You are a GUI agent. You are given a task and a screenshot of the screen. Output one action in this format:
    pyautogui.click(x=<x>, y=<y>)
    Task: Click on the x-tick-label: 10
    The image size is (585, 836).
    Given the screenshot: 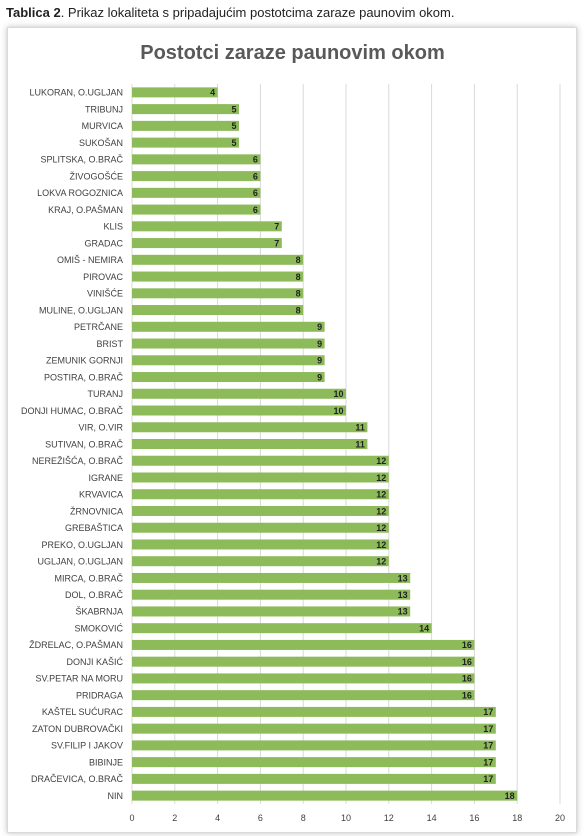 What is the action you would take?
    pyautogui.click(x=346, y=818)
    